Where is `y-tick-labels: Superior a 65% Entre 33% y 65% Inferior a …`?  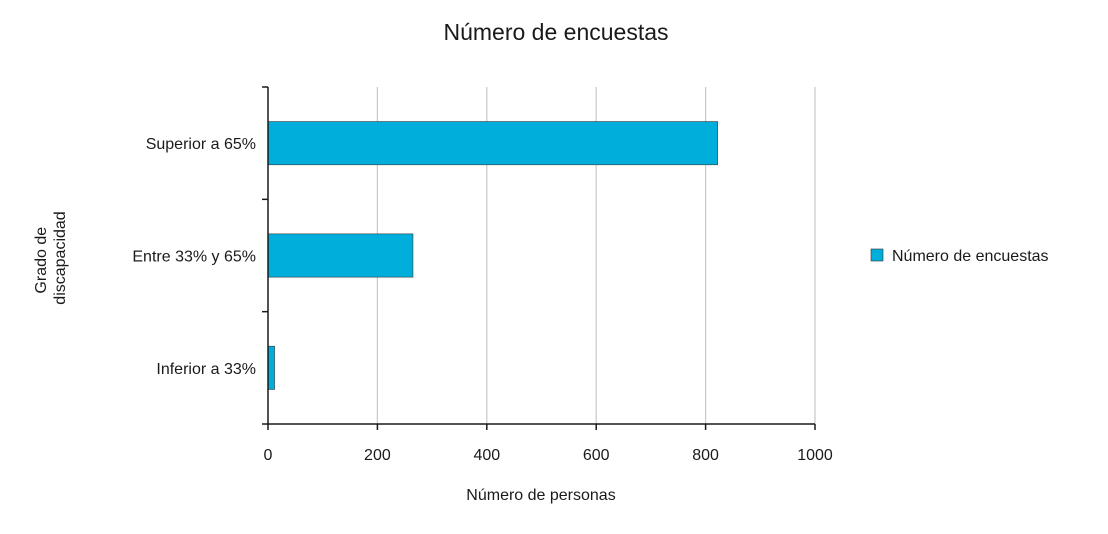 y-tick-labels: Superior a 65% Entre 33% y 65% Inferior a … is located at coordinates (194, 257).